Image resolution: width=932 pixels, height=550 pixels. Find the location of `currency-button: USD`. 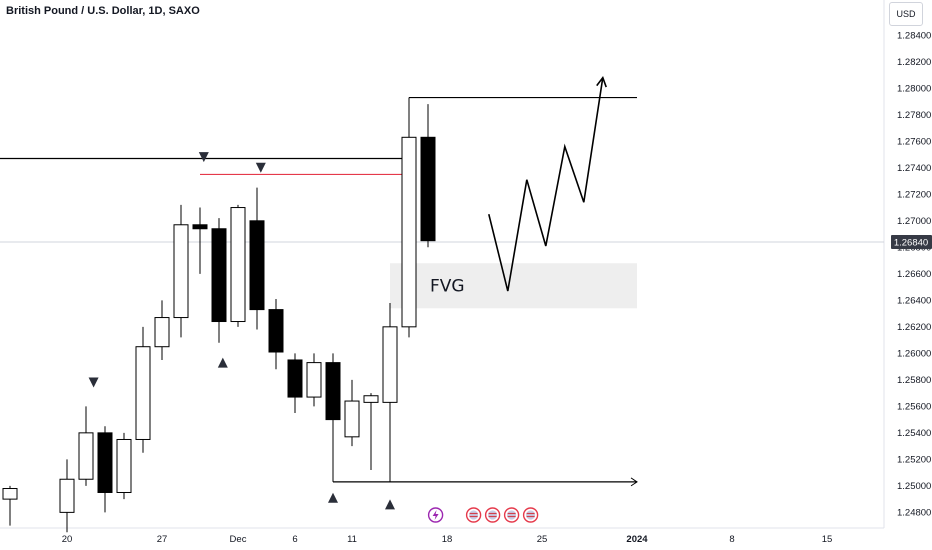

currency-button: USD is located at coordinates (906, 14).